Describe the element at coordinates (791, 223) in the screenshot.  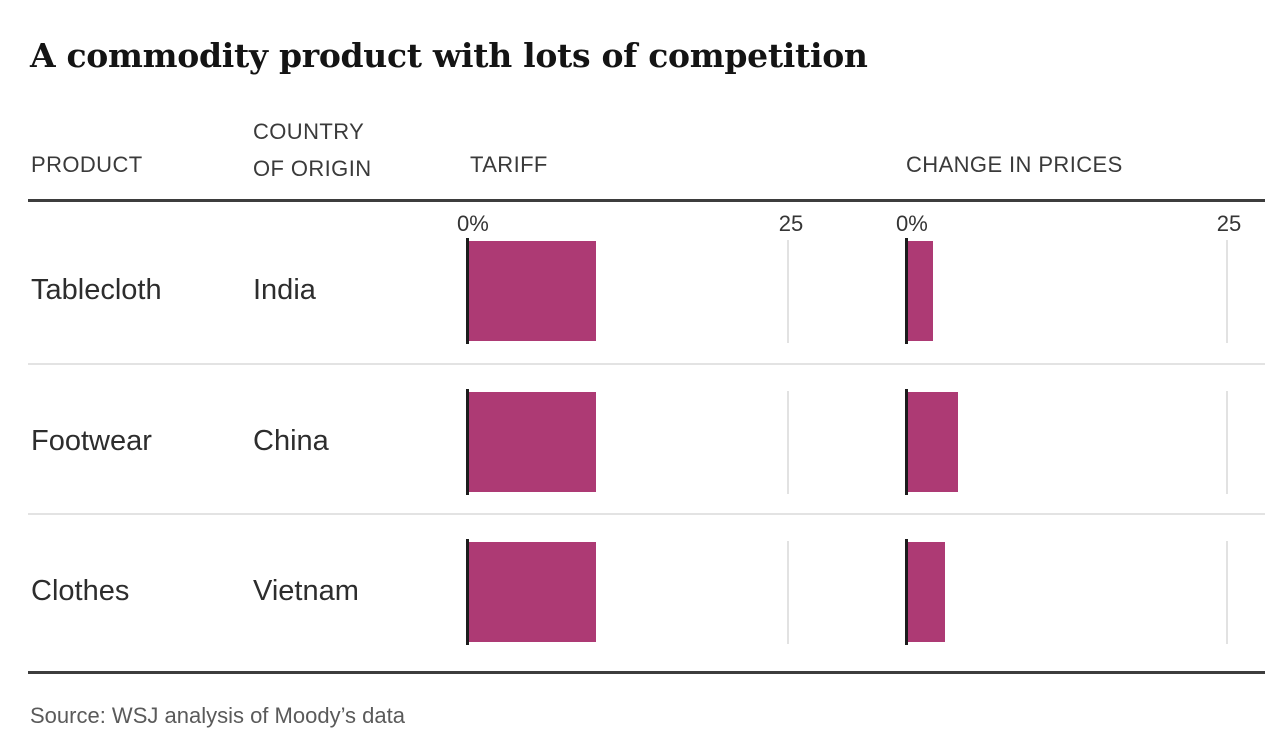
I see `tariff-axis-label-max: 25` at that location.